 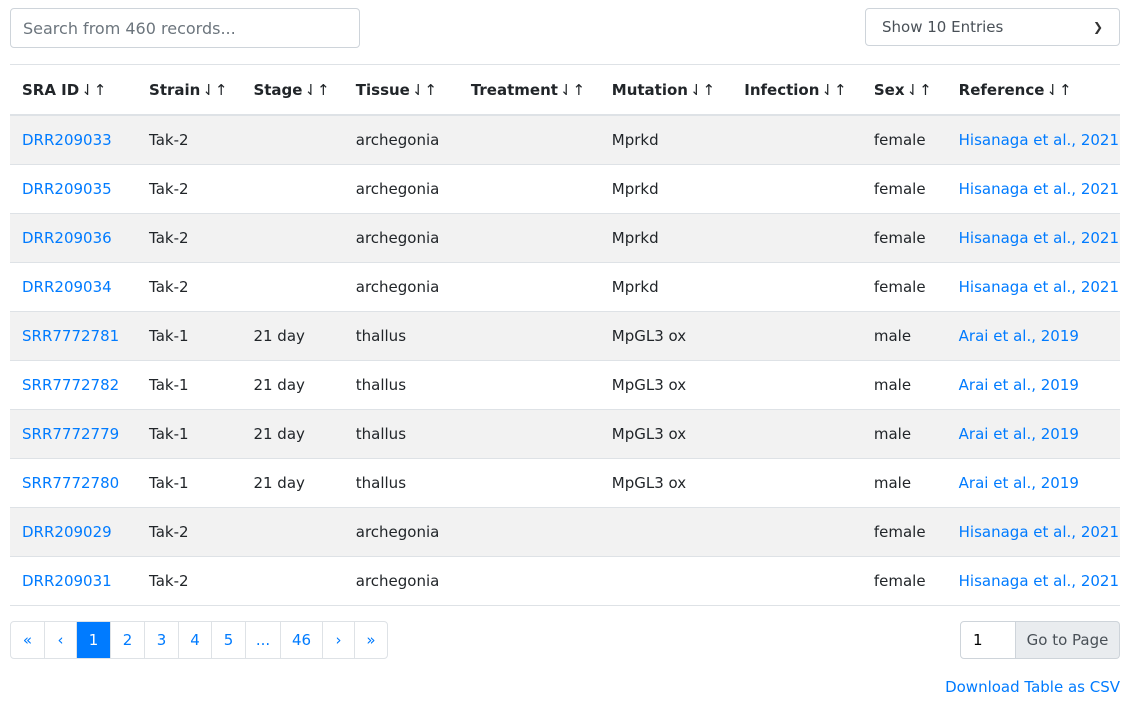 I want to click on sra-id-link: DRR209035, so click(x=67, y=189).